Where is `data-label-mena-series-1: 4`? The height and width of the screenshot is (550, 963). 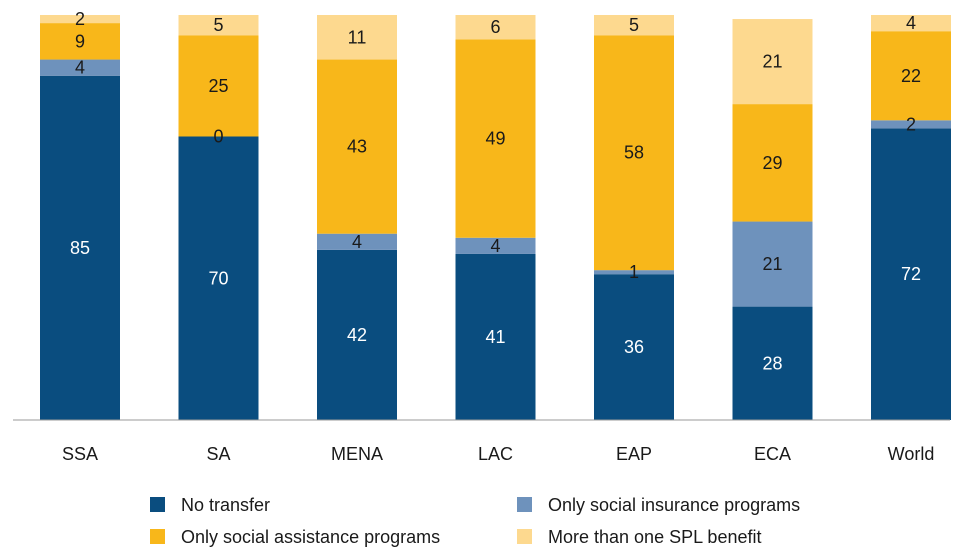 data-label-mena-series-1: 4 is located at coordinates (357, 242).